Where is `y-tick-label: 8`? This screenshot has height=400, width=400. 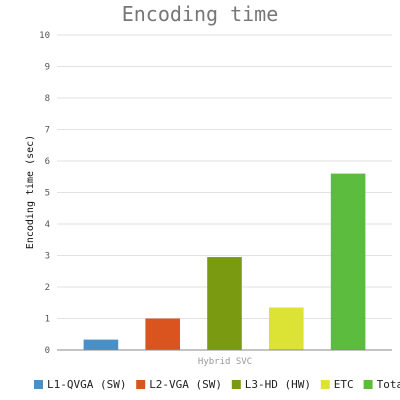
y-tick-label: 8 is located at coordinates (47, 99).